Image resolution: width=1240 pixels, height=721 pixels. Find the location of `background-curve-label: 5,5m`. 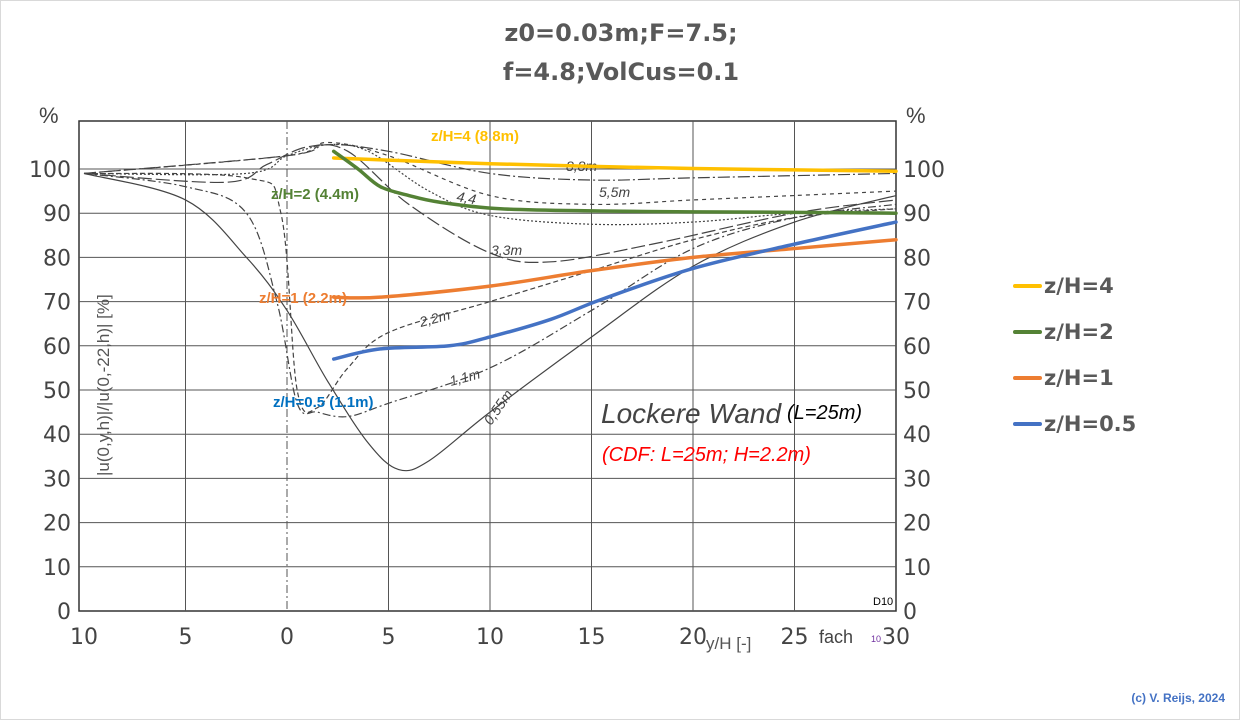

background-curve-label: 5,5m is located at coordinates (614, 192).